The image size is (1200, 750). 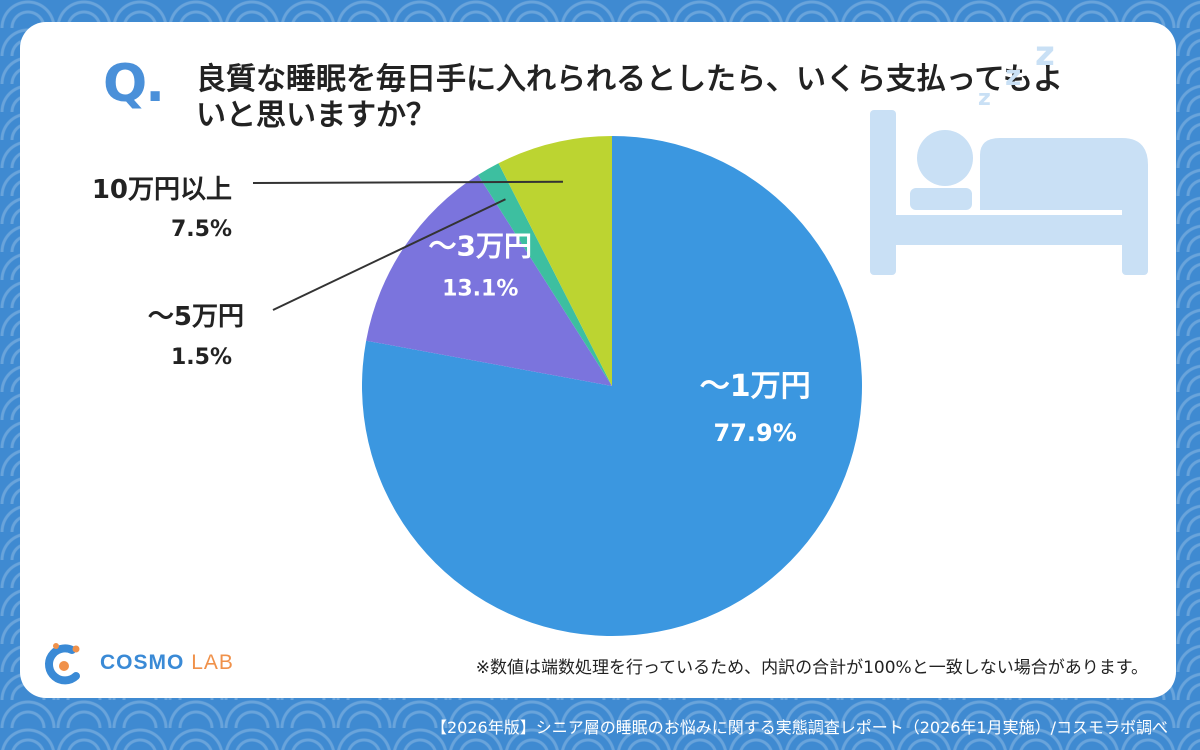 I want to click on slice-label-1: ～3万円, so click(x=479, y=246).